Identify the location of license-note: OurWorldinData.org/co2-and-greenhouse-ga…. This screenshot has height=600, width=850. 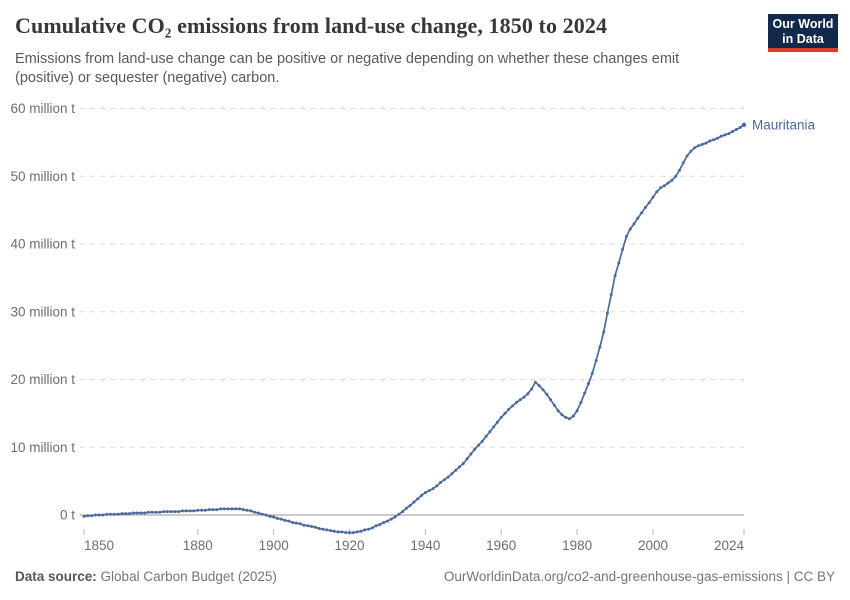
(639, 576).